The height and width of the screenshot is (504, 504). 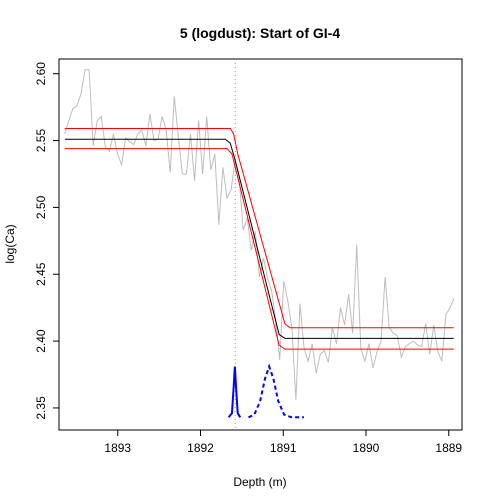 I want to click on y-tick-label: 2.50, so click(x=41, y=207).